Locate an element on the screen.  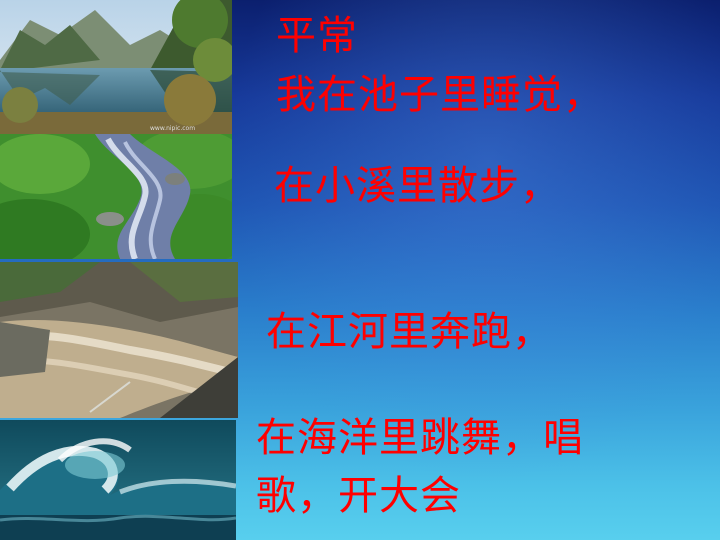
text-line-6: 歌，开大会 is located at coordinates (358, 496).